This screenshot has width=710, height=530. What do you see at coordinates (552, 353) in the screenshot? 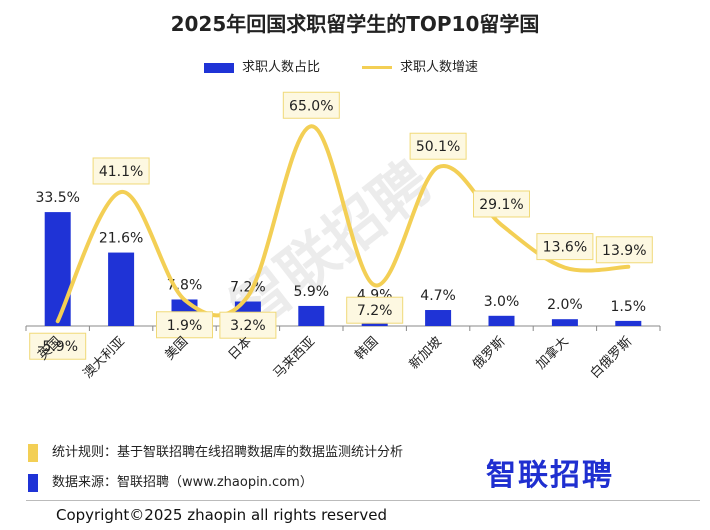
I see `x-tick-label: 加拿大` at bounding box center [552, 353].